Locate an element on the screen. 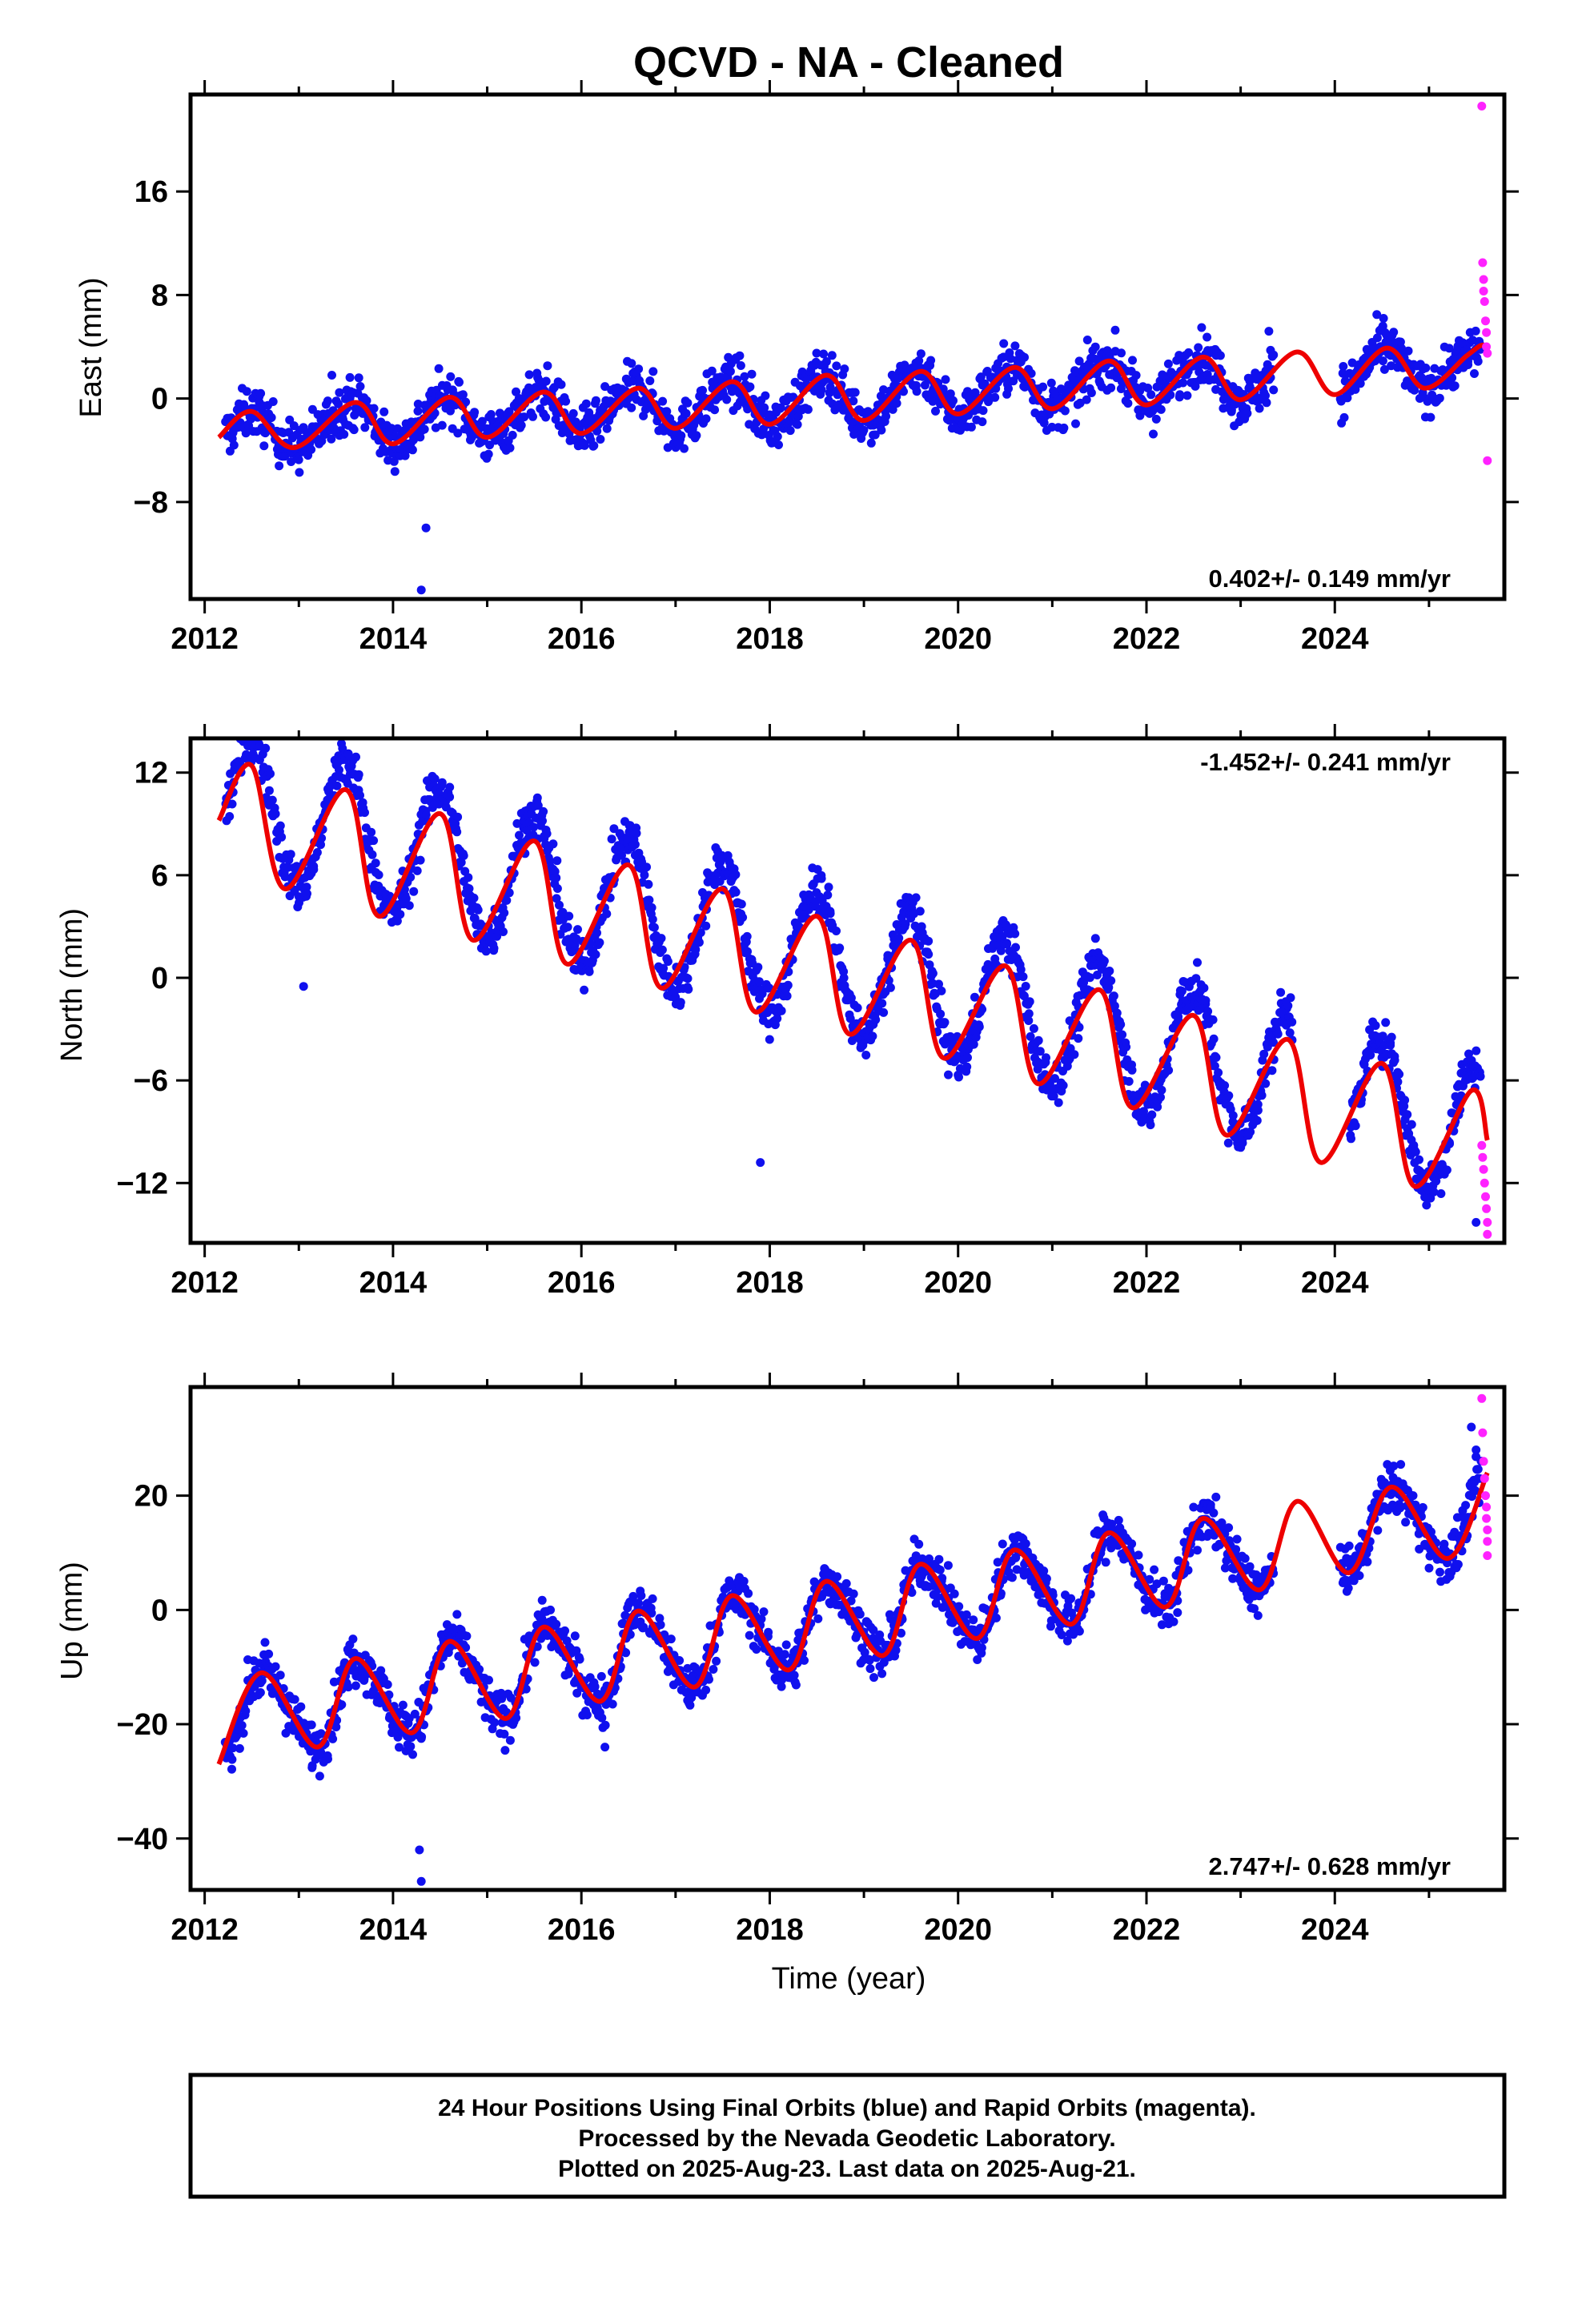 The width and height of the screenshot is (1582, 2324). north-x-tick-label: 2012 is located at coordinates (205, 1283).